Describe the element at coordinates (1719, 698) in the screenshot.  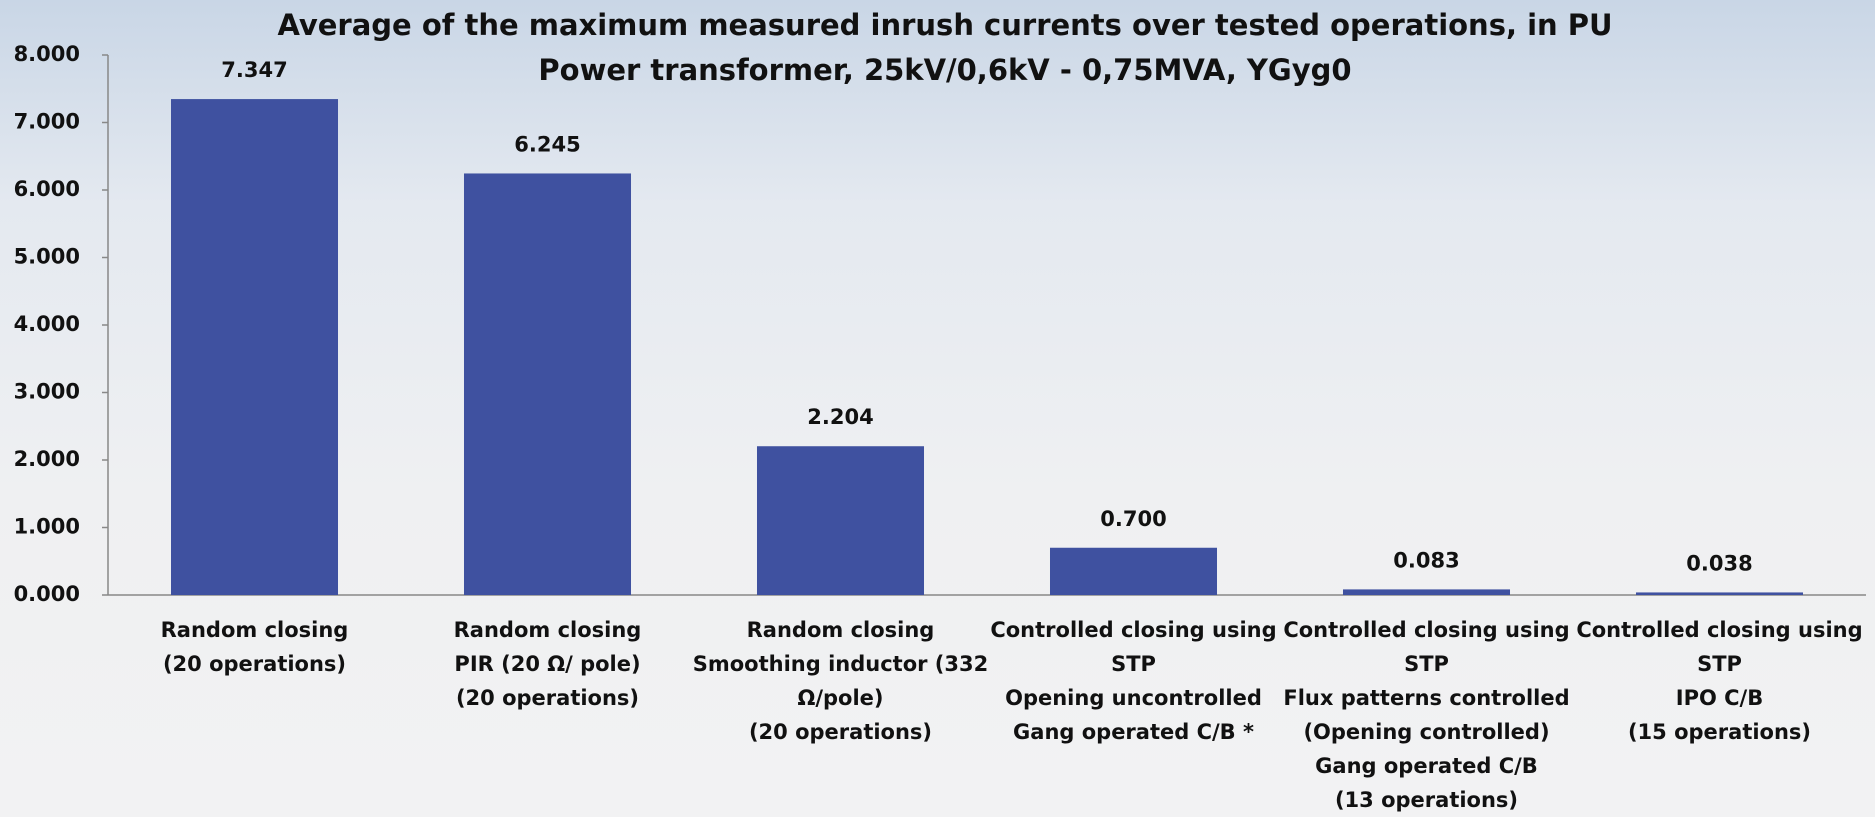
I see `x-tick-label: IPO C/B` at that location.